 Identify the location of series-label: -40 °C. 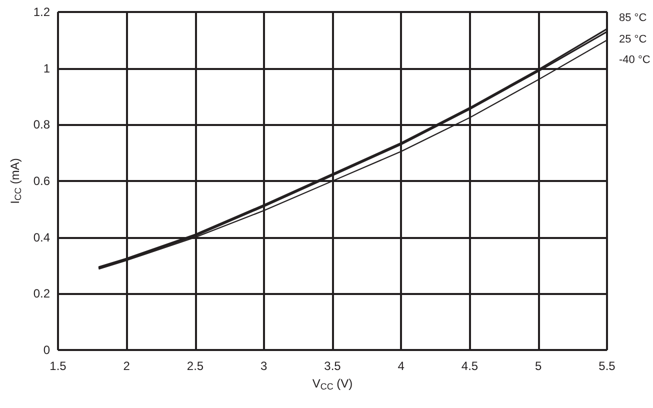
(634, 60).